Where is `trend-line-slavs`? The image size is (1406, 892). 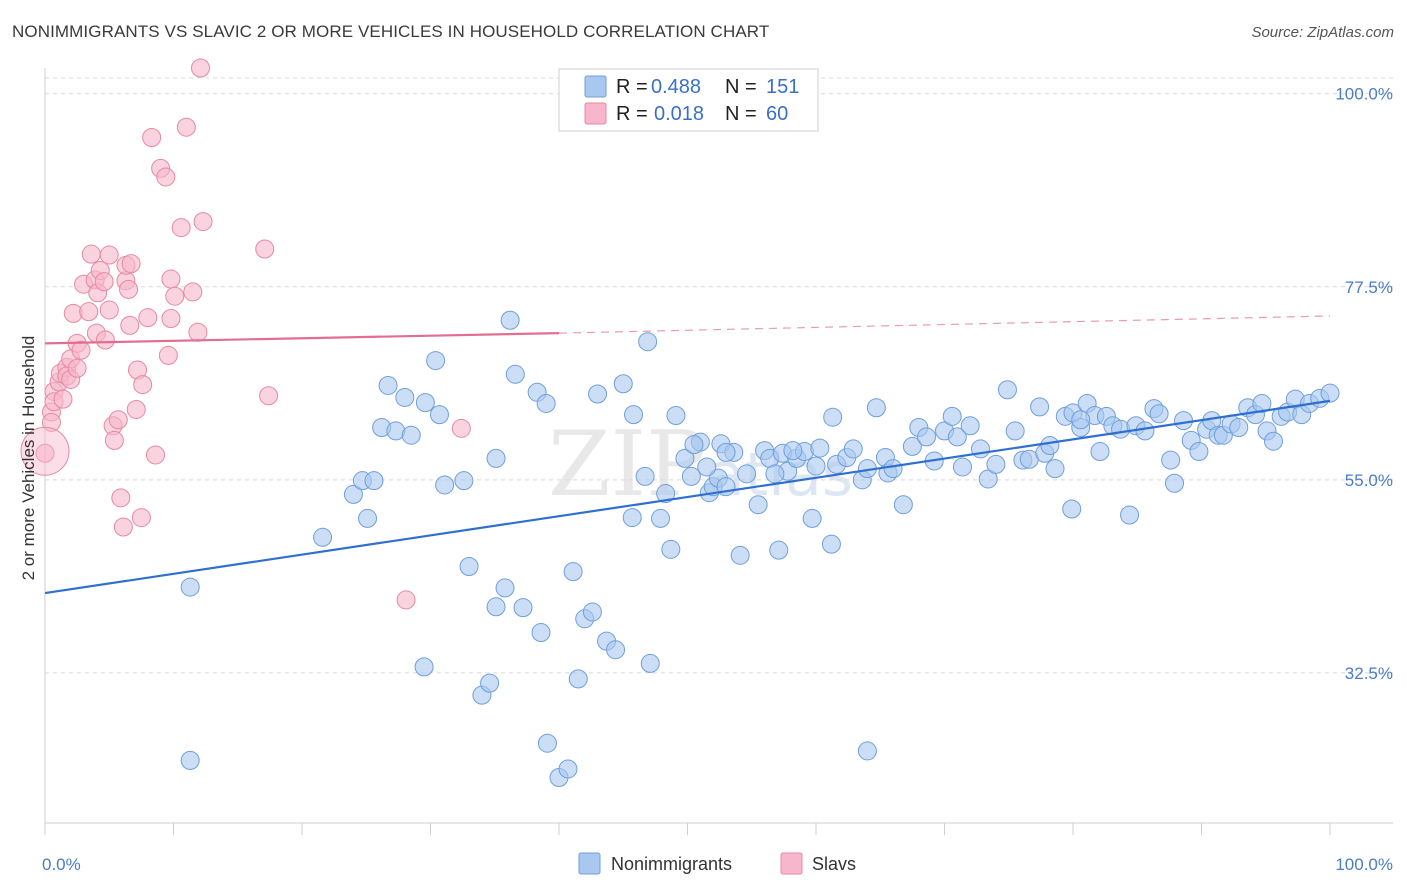
trend-line-slavs is located at coordinates (302, 338).